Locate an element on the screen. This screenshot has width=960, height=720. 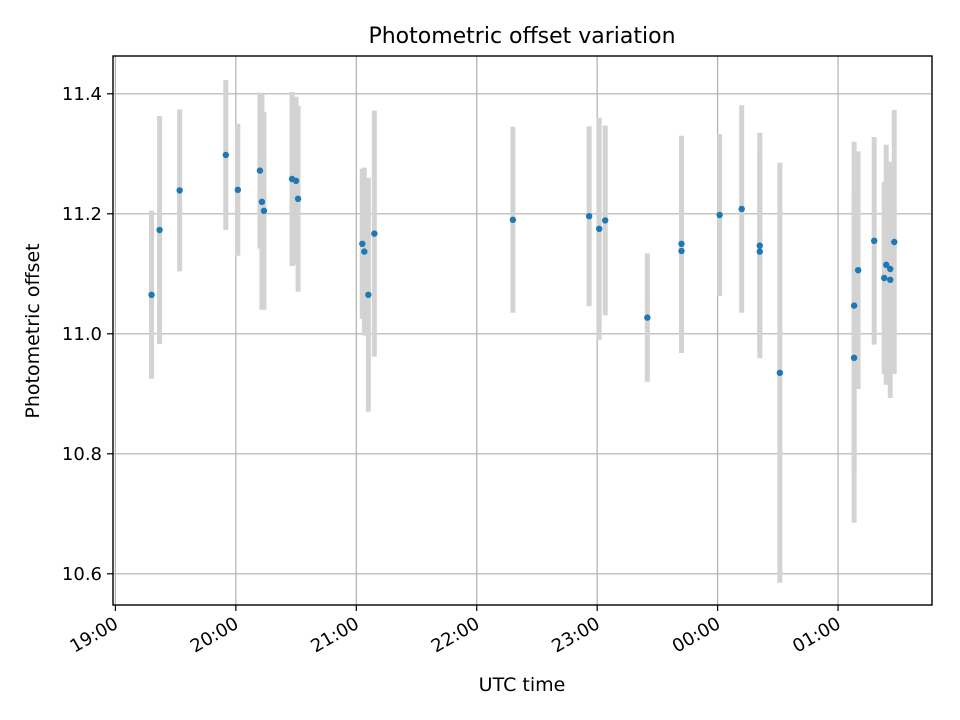
x-tick-label: 20:00 is located at coordinates (214, 635).